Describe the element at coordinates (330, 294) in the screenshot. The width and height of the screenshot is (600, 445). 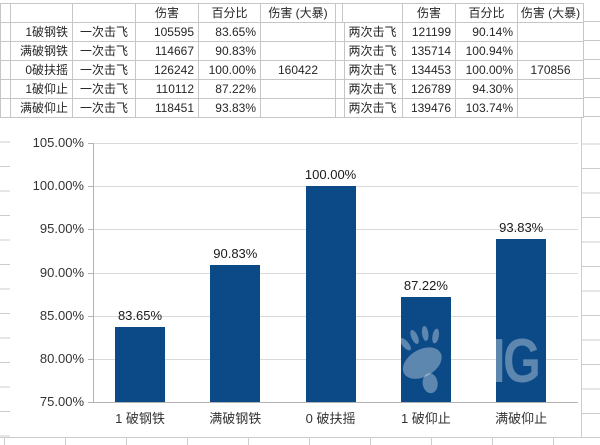
I see `bar-0 破扶摇` at that location.